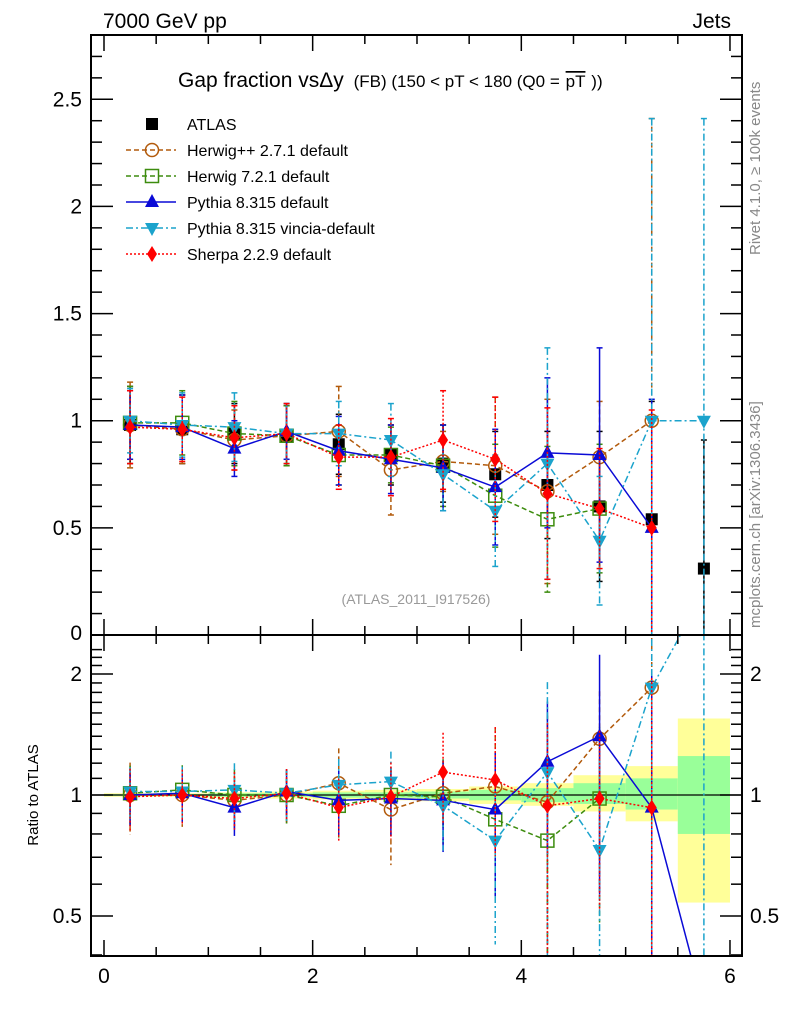 The image size is (786, 1024). I want to click on header-right: Jets, so click(711, 21).